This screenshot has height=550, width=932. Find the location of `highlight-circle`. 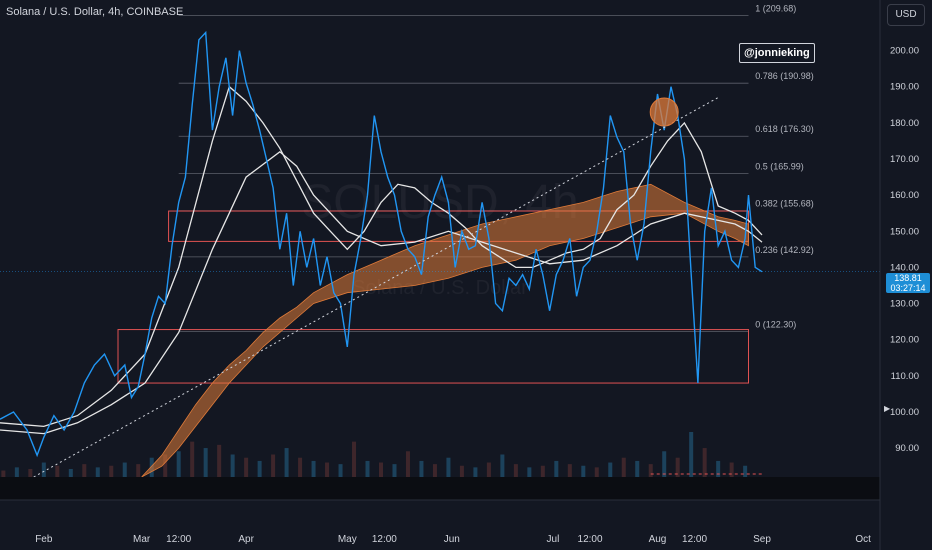

highlight-circle is located at coordinates (664, 112).